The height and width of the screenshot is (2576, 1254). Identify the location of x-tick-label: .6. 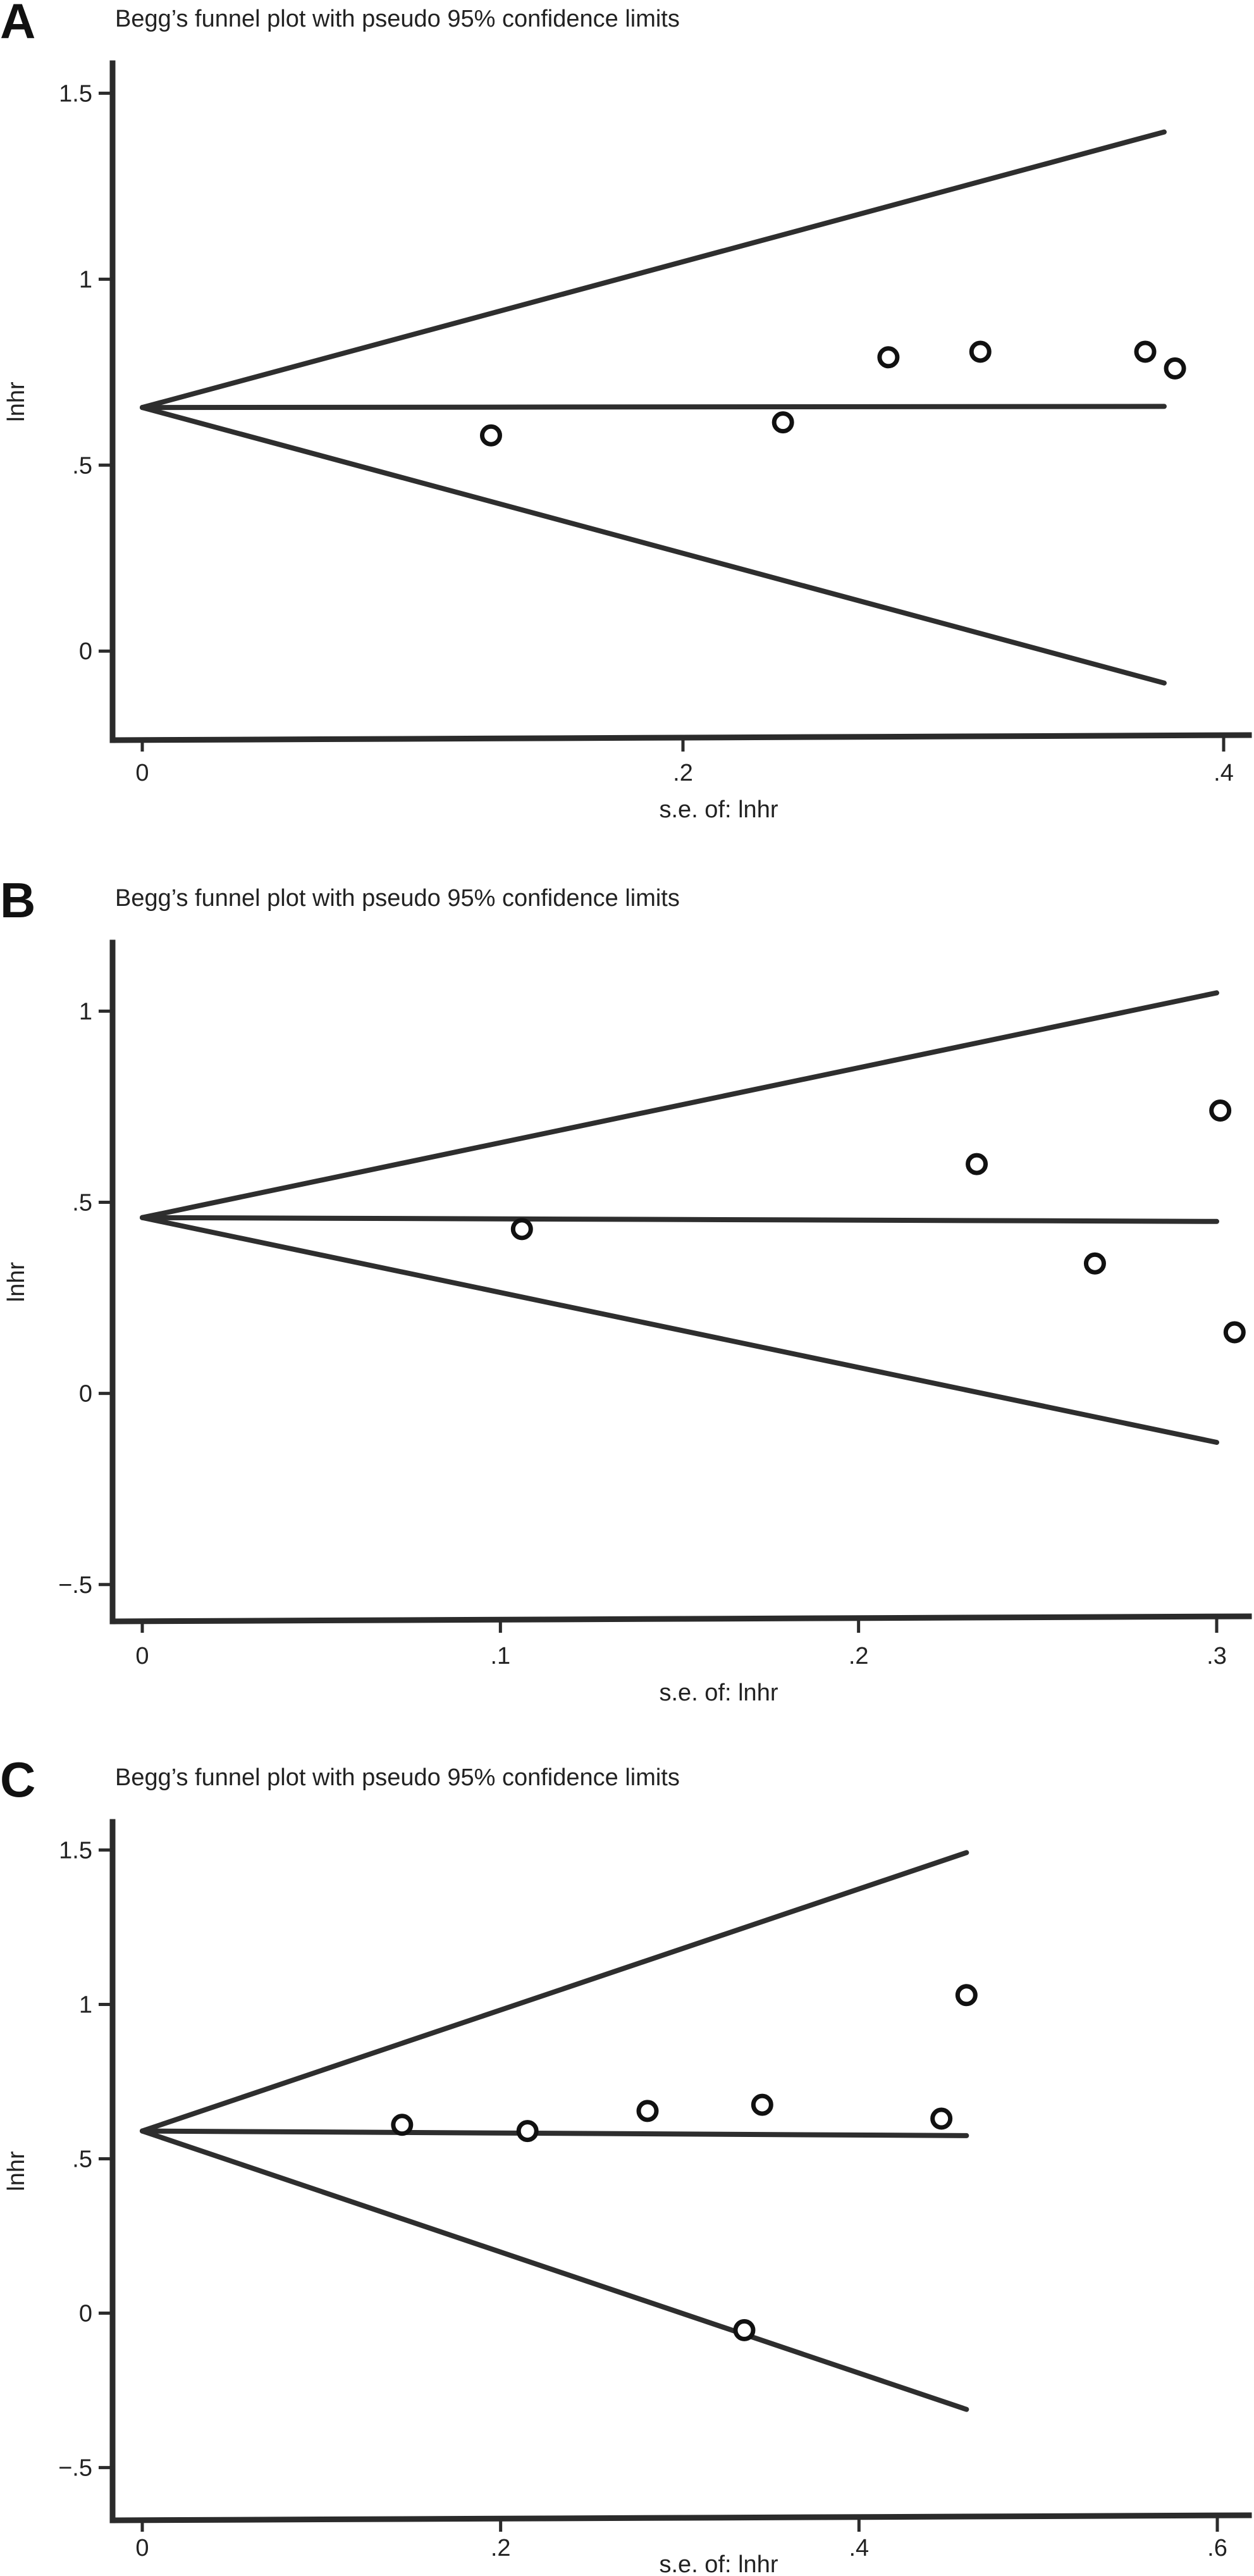
(1217, 2548).